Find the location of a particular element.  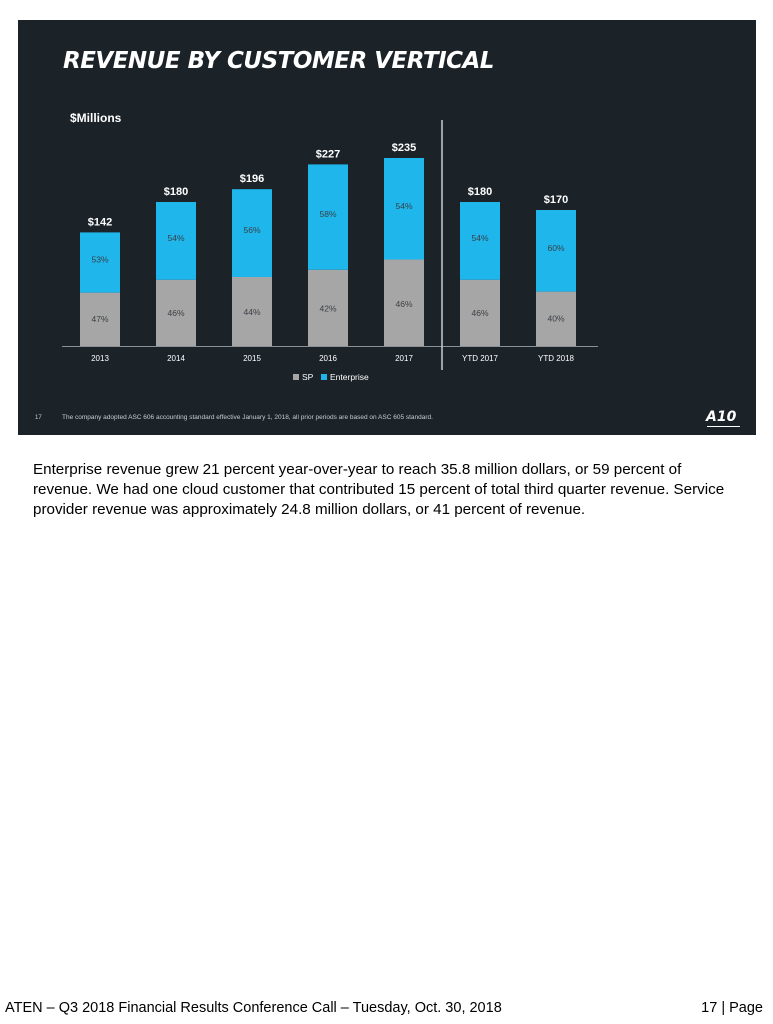

bar-sp-2013 is located at coordinates (100, 319).